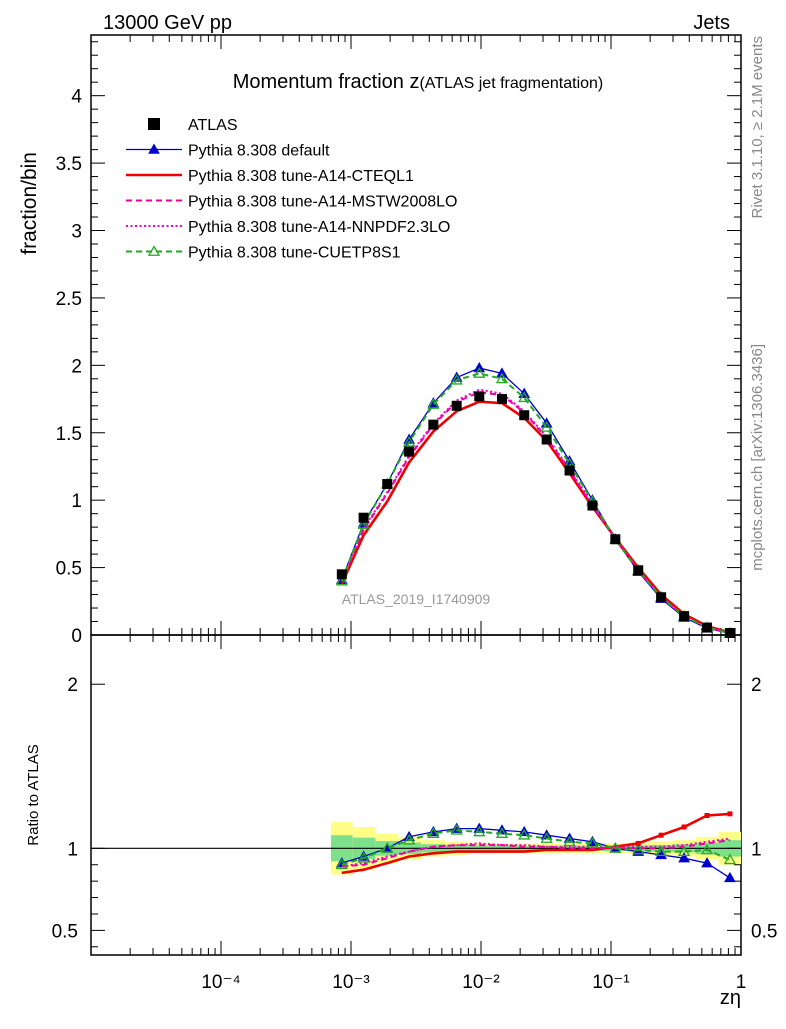 Image resolution: width=786 pixels, height=1029 pixels. What do you see at coordinates (294, 253) in the screenshot?
I see `legend-label: Pythia 8.308 tune-CUETP8S1` at bounding box center [294, 253].